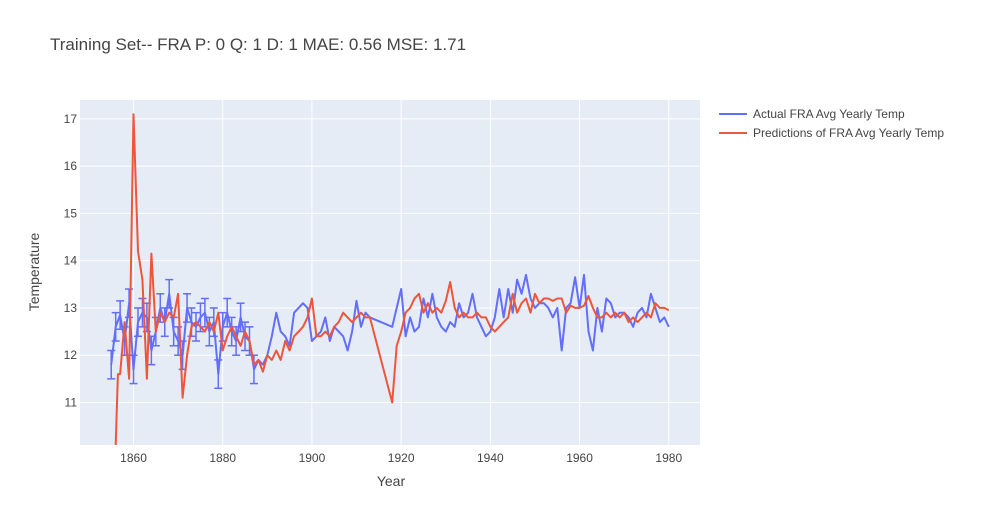 The height and width of the screenshot is (525, 983). What do you see at coordinates (71, 355) in the screenshot?
I see `y-tick-label: 12` at bounding box center [71, 355].